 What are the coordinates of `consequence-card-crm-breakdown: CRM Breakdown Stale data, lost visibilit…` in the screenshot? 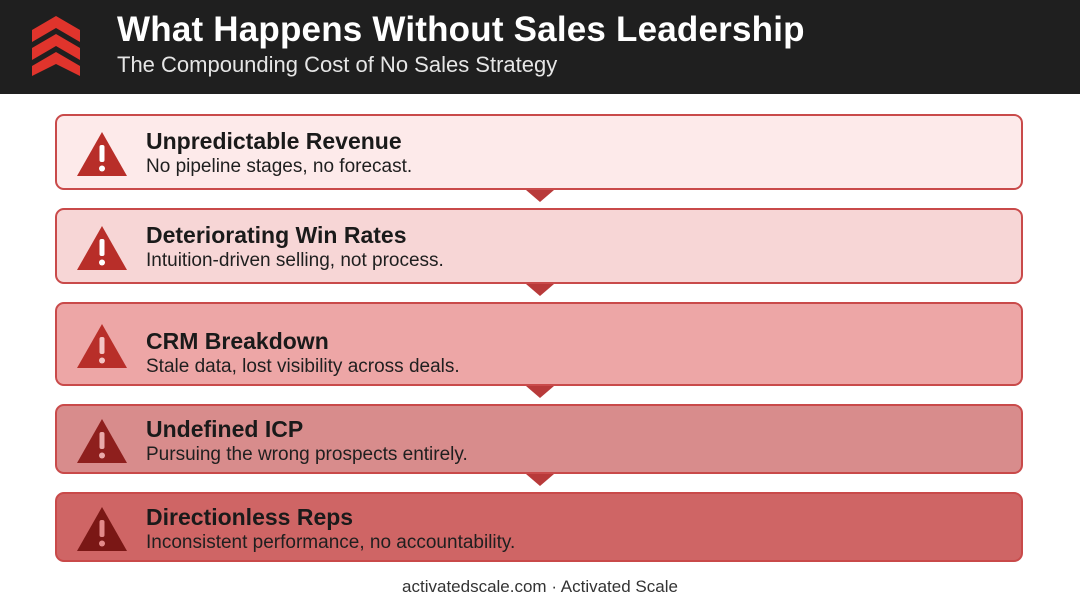 It's located at (539, 344).